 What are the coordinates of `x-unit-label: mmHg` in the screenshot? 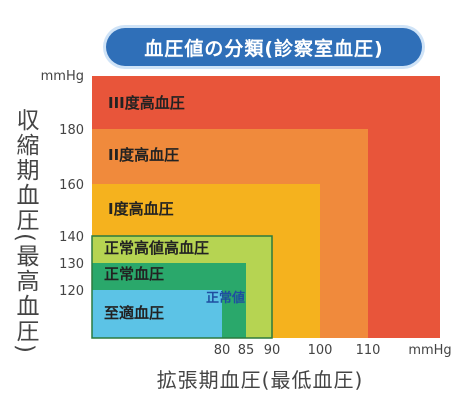 It's located at (429, 350).